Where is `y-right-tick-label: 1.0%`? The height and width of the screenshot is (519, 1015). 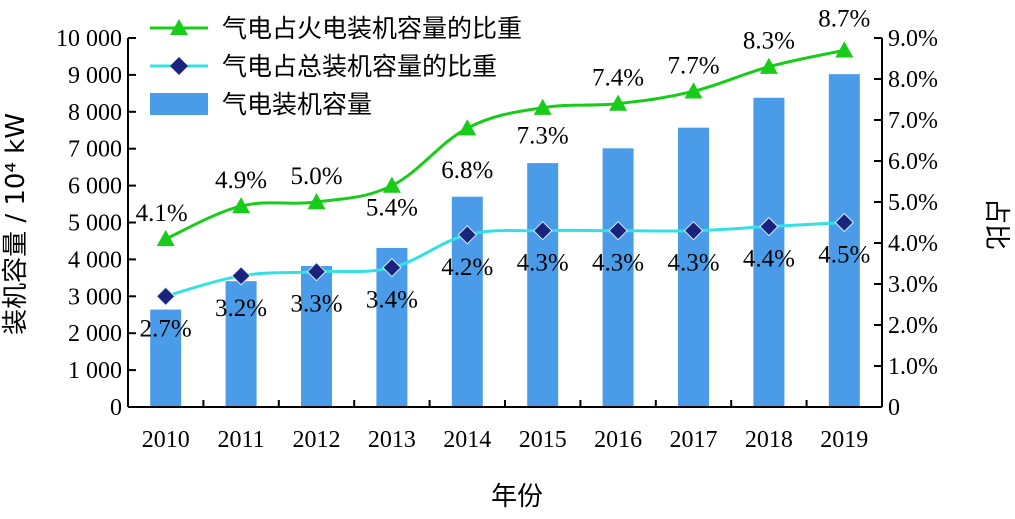
y-right-tick-label: 1.0% is located at coordinates (913, 367).